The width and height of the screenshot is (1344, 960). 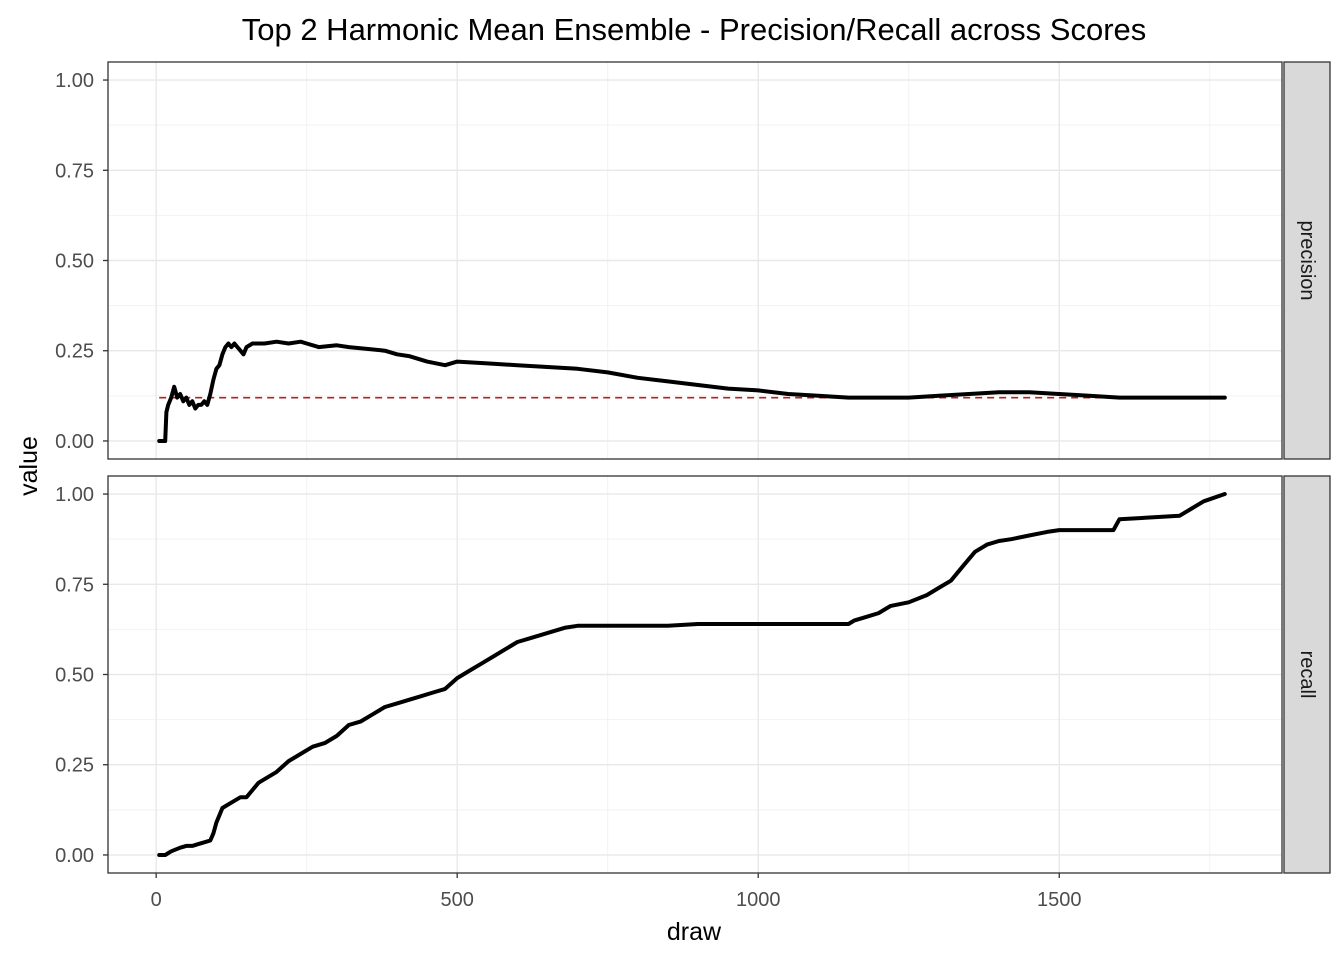 What do you see at coordinates (692, 391) in the screenshot?
I see `series-line-precision` at bounding box center [692, 391].